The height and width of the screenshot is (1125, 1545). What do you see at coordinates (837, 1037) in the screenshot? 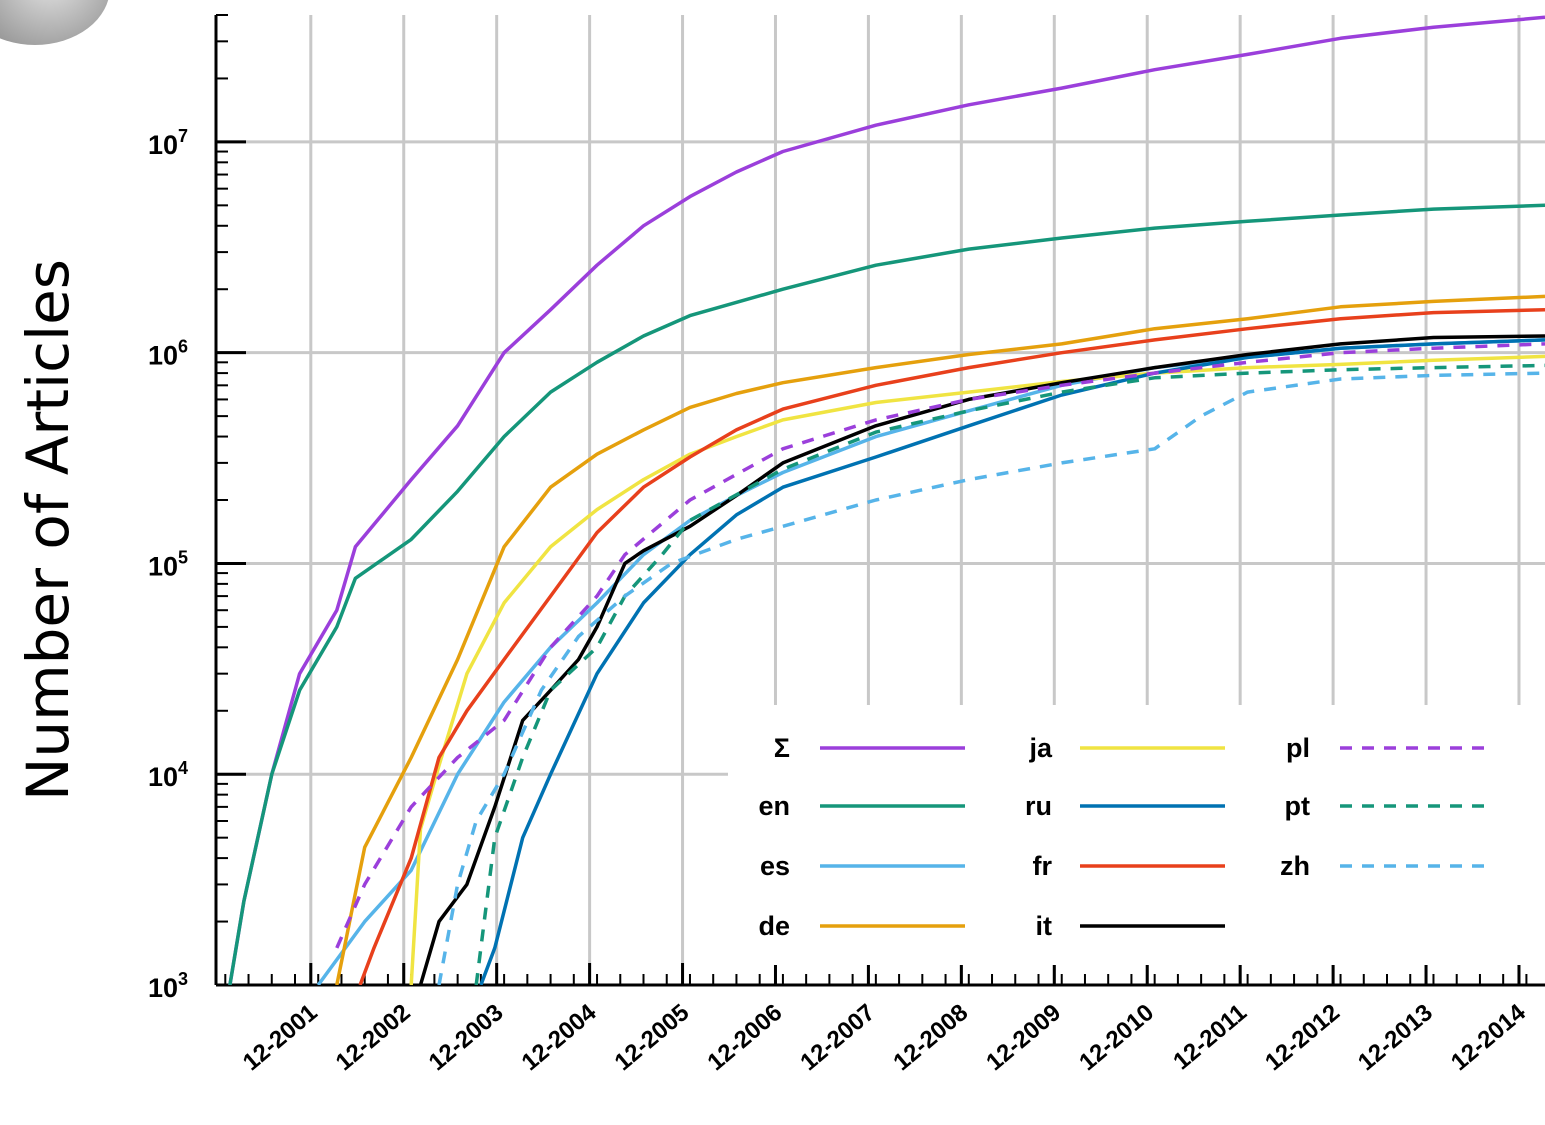
I see `x-tick-label: 12-2007` at bounding box center [837, 1037].